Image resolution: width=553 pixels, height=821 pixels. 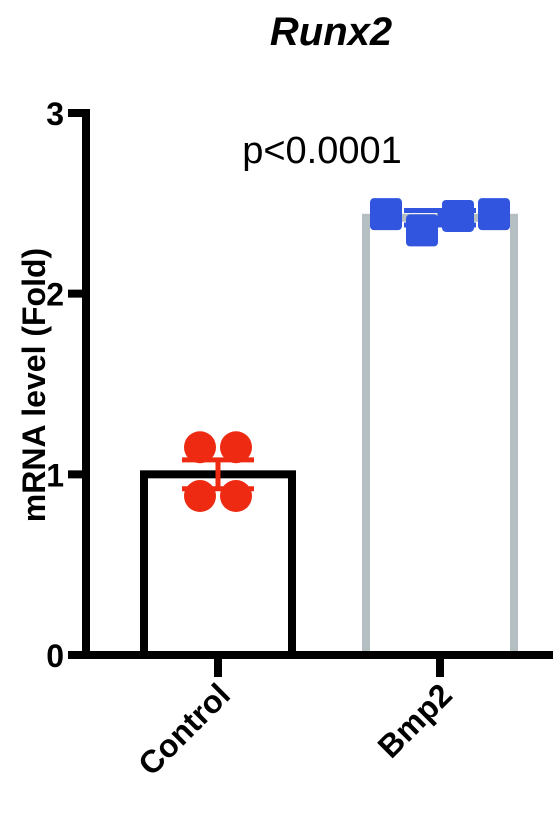 What do you see at coordinates (415, 720) in the screenshot?
I see `x-tick-label-bmp2: Bmp2` at bounding box center [415, 720].